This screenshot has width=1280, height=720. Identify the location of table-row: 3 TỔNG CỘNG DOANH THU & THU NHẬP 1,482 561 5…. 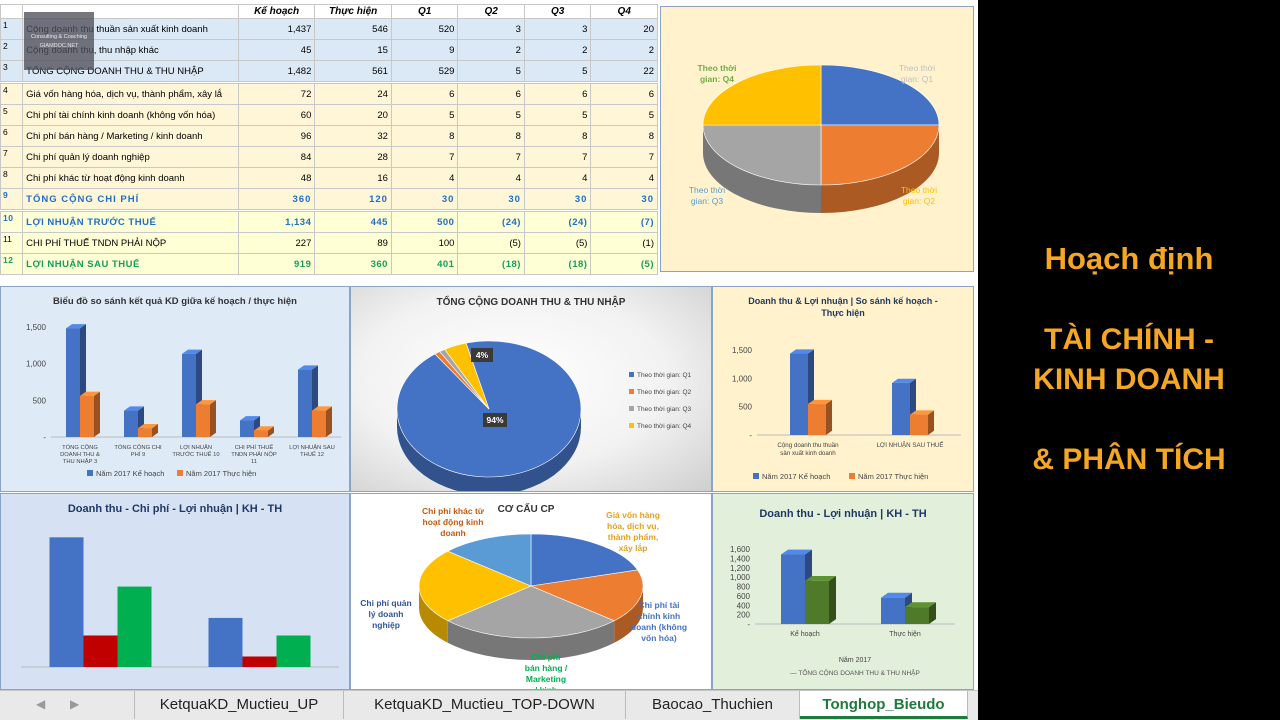
(329, 71).